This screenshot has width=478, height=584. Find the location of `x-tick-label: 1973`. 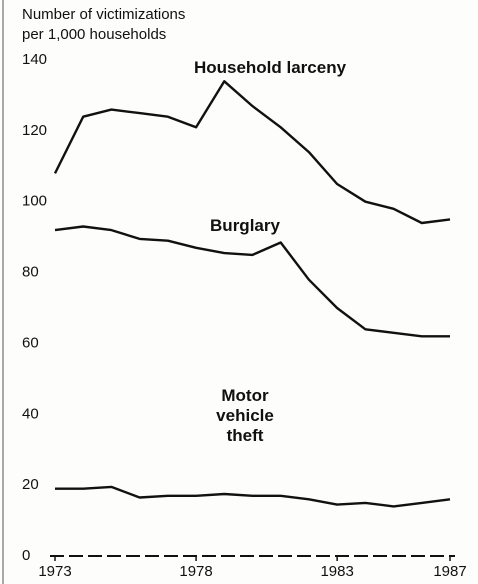

x-tick-label: 1973 is located at coordinates (54, 571).